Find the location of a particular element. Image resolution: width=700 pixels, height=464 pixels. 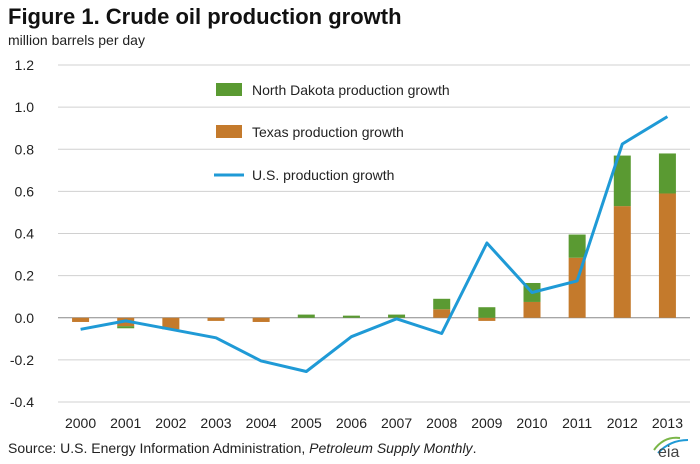

y-tick-label: 0.6 is located at coordinates (25, 191).